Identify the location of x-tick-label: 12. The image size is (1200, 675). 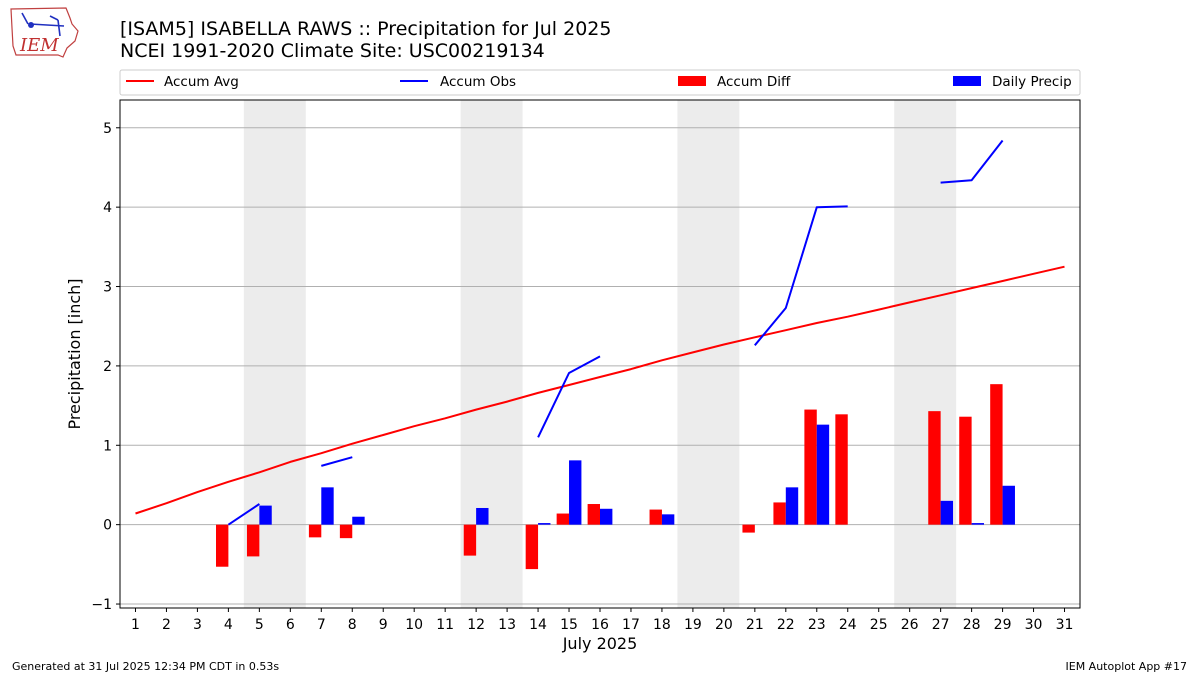
(476, 625).